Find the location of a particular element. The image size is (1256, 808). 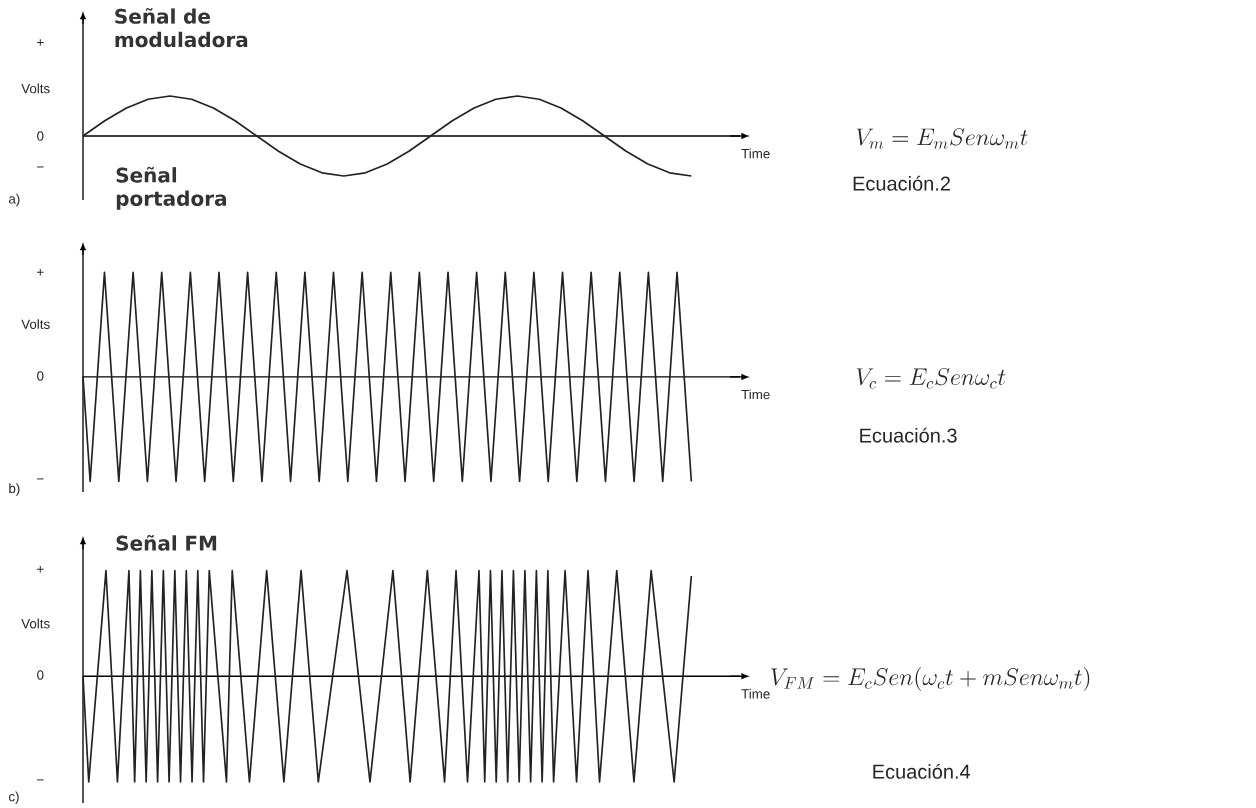

chart-title: Señal de moduladora is located at coordinates (181, 28).